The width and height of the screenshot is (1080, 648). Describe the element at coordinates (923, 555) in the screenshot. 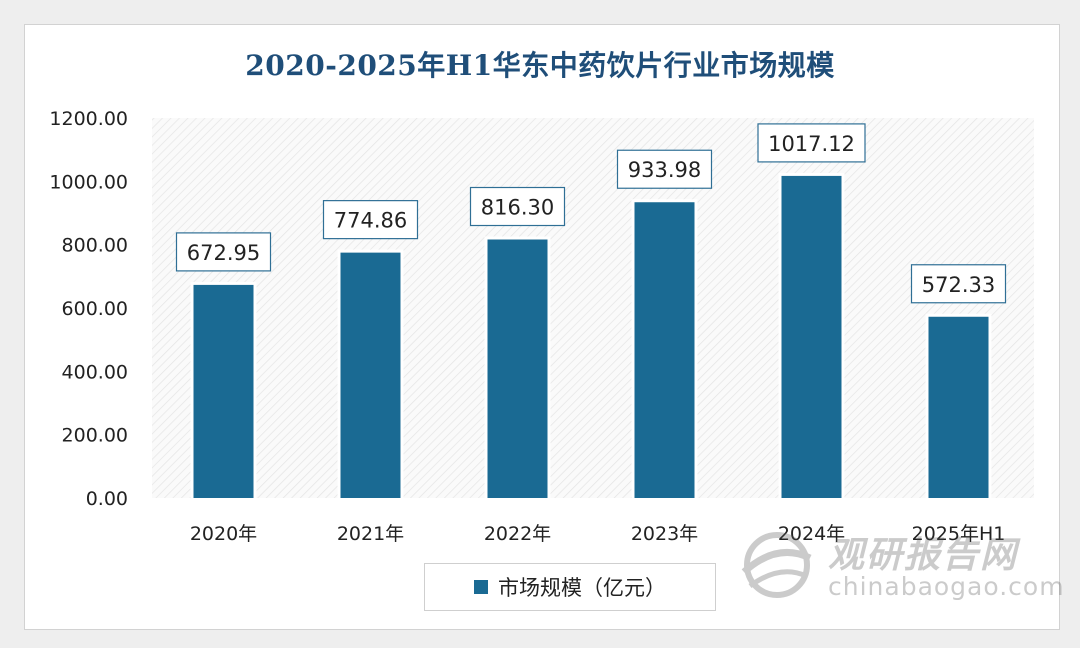

I see `watermark-cn: 观研报告网` at that location.